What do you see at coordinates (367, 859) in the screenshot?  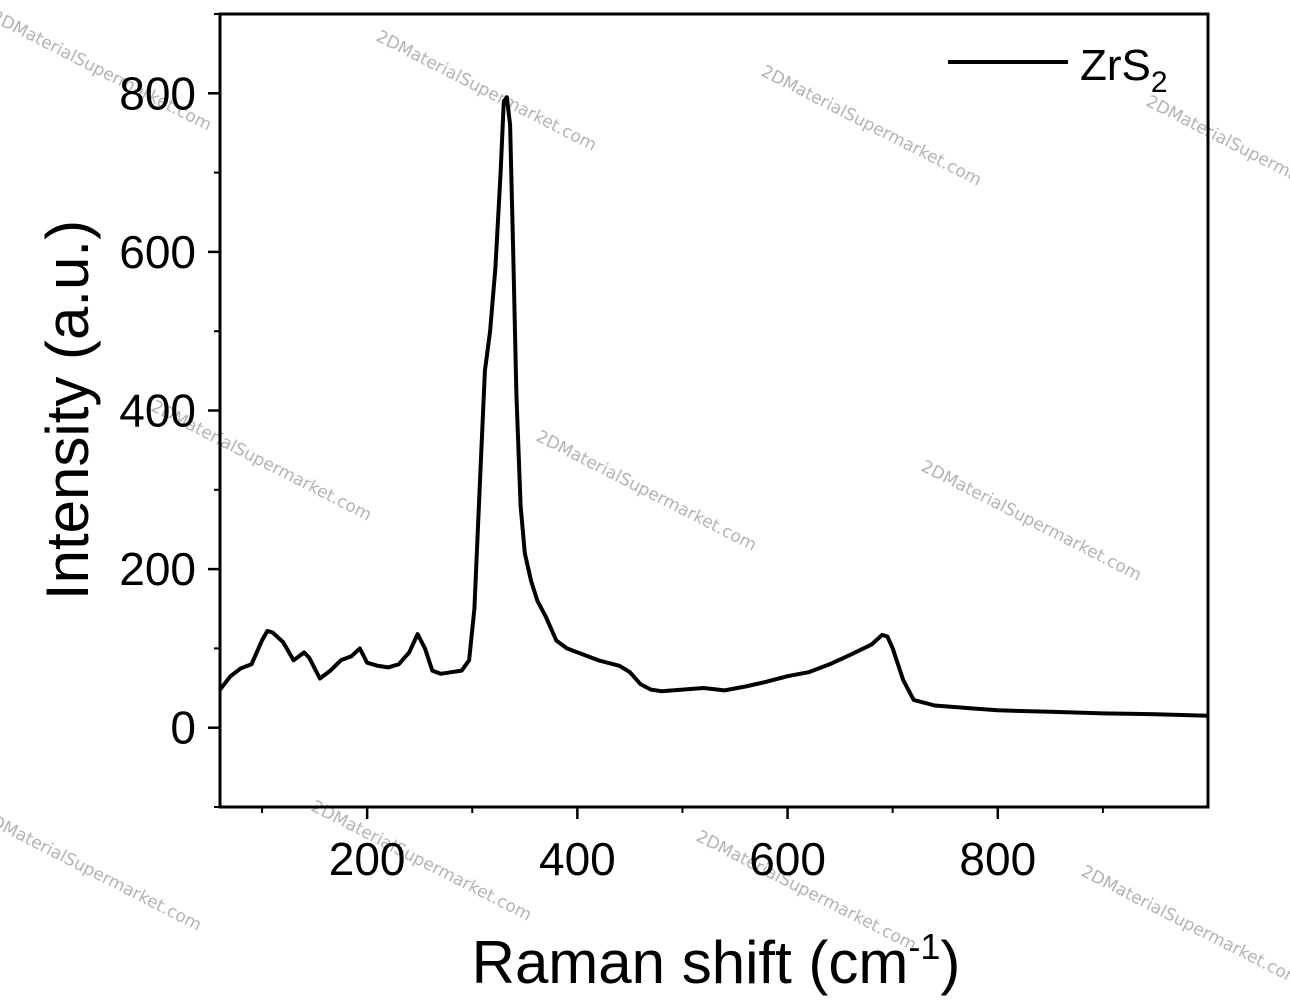 I see `x-tick-label: 200` at bounding box center [367, 859].